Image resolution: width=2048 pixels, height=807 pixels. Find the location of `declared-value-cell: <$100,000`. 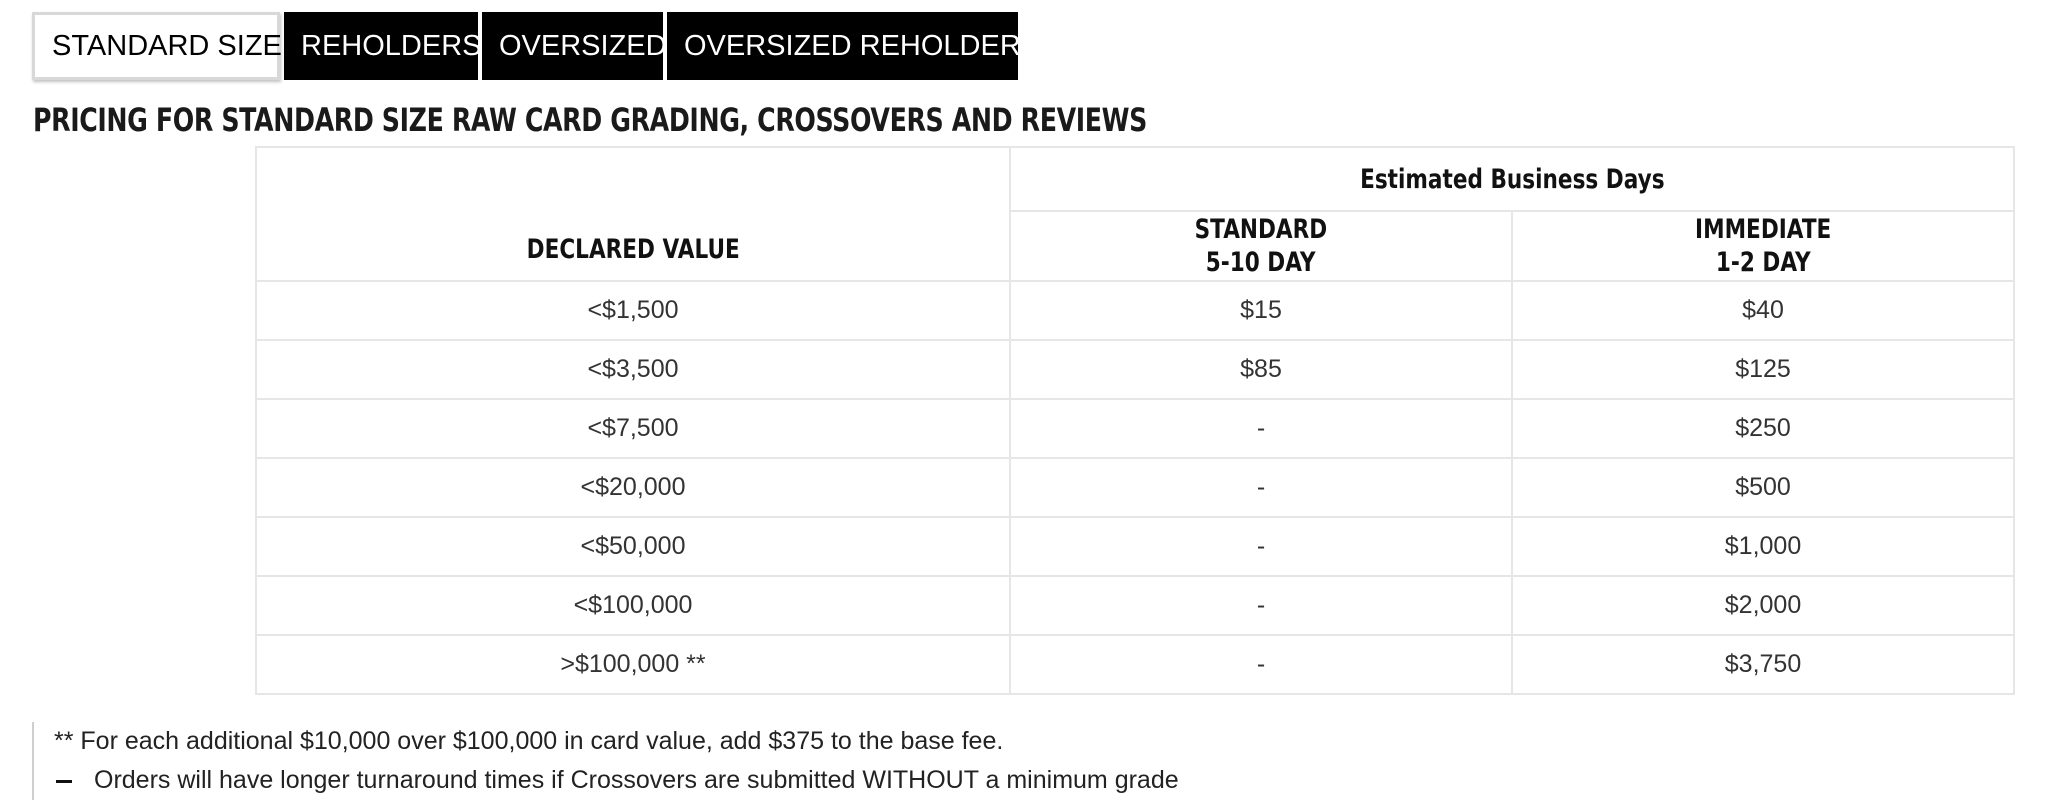

declared-value-cell: <$100,000 is located at coordinates (633, 605).